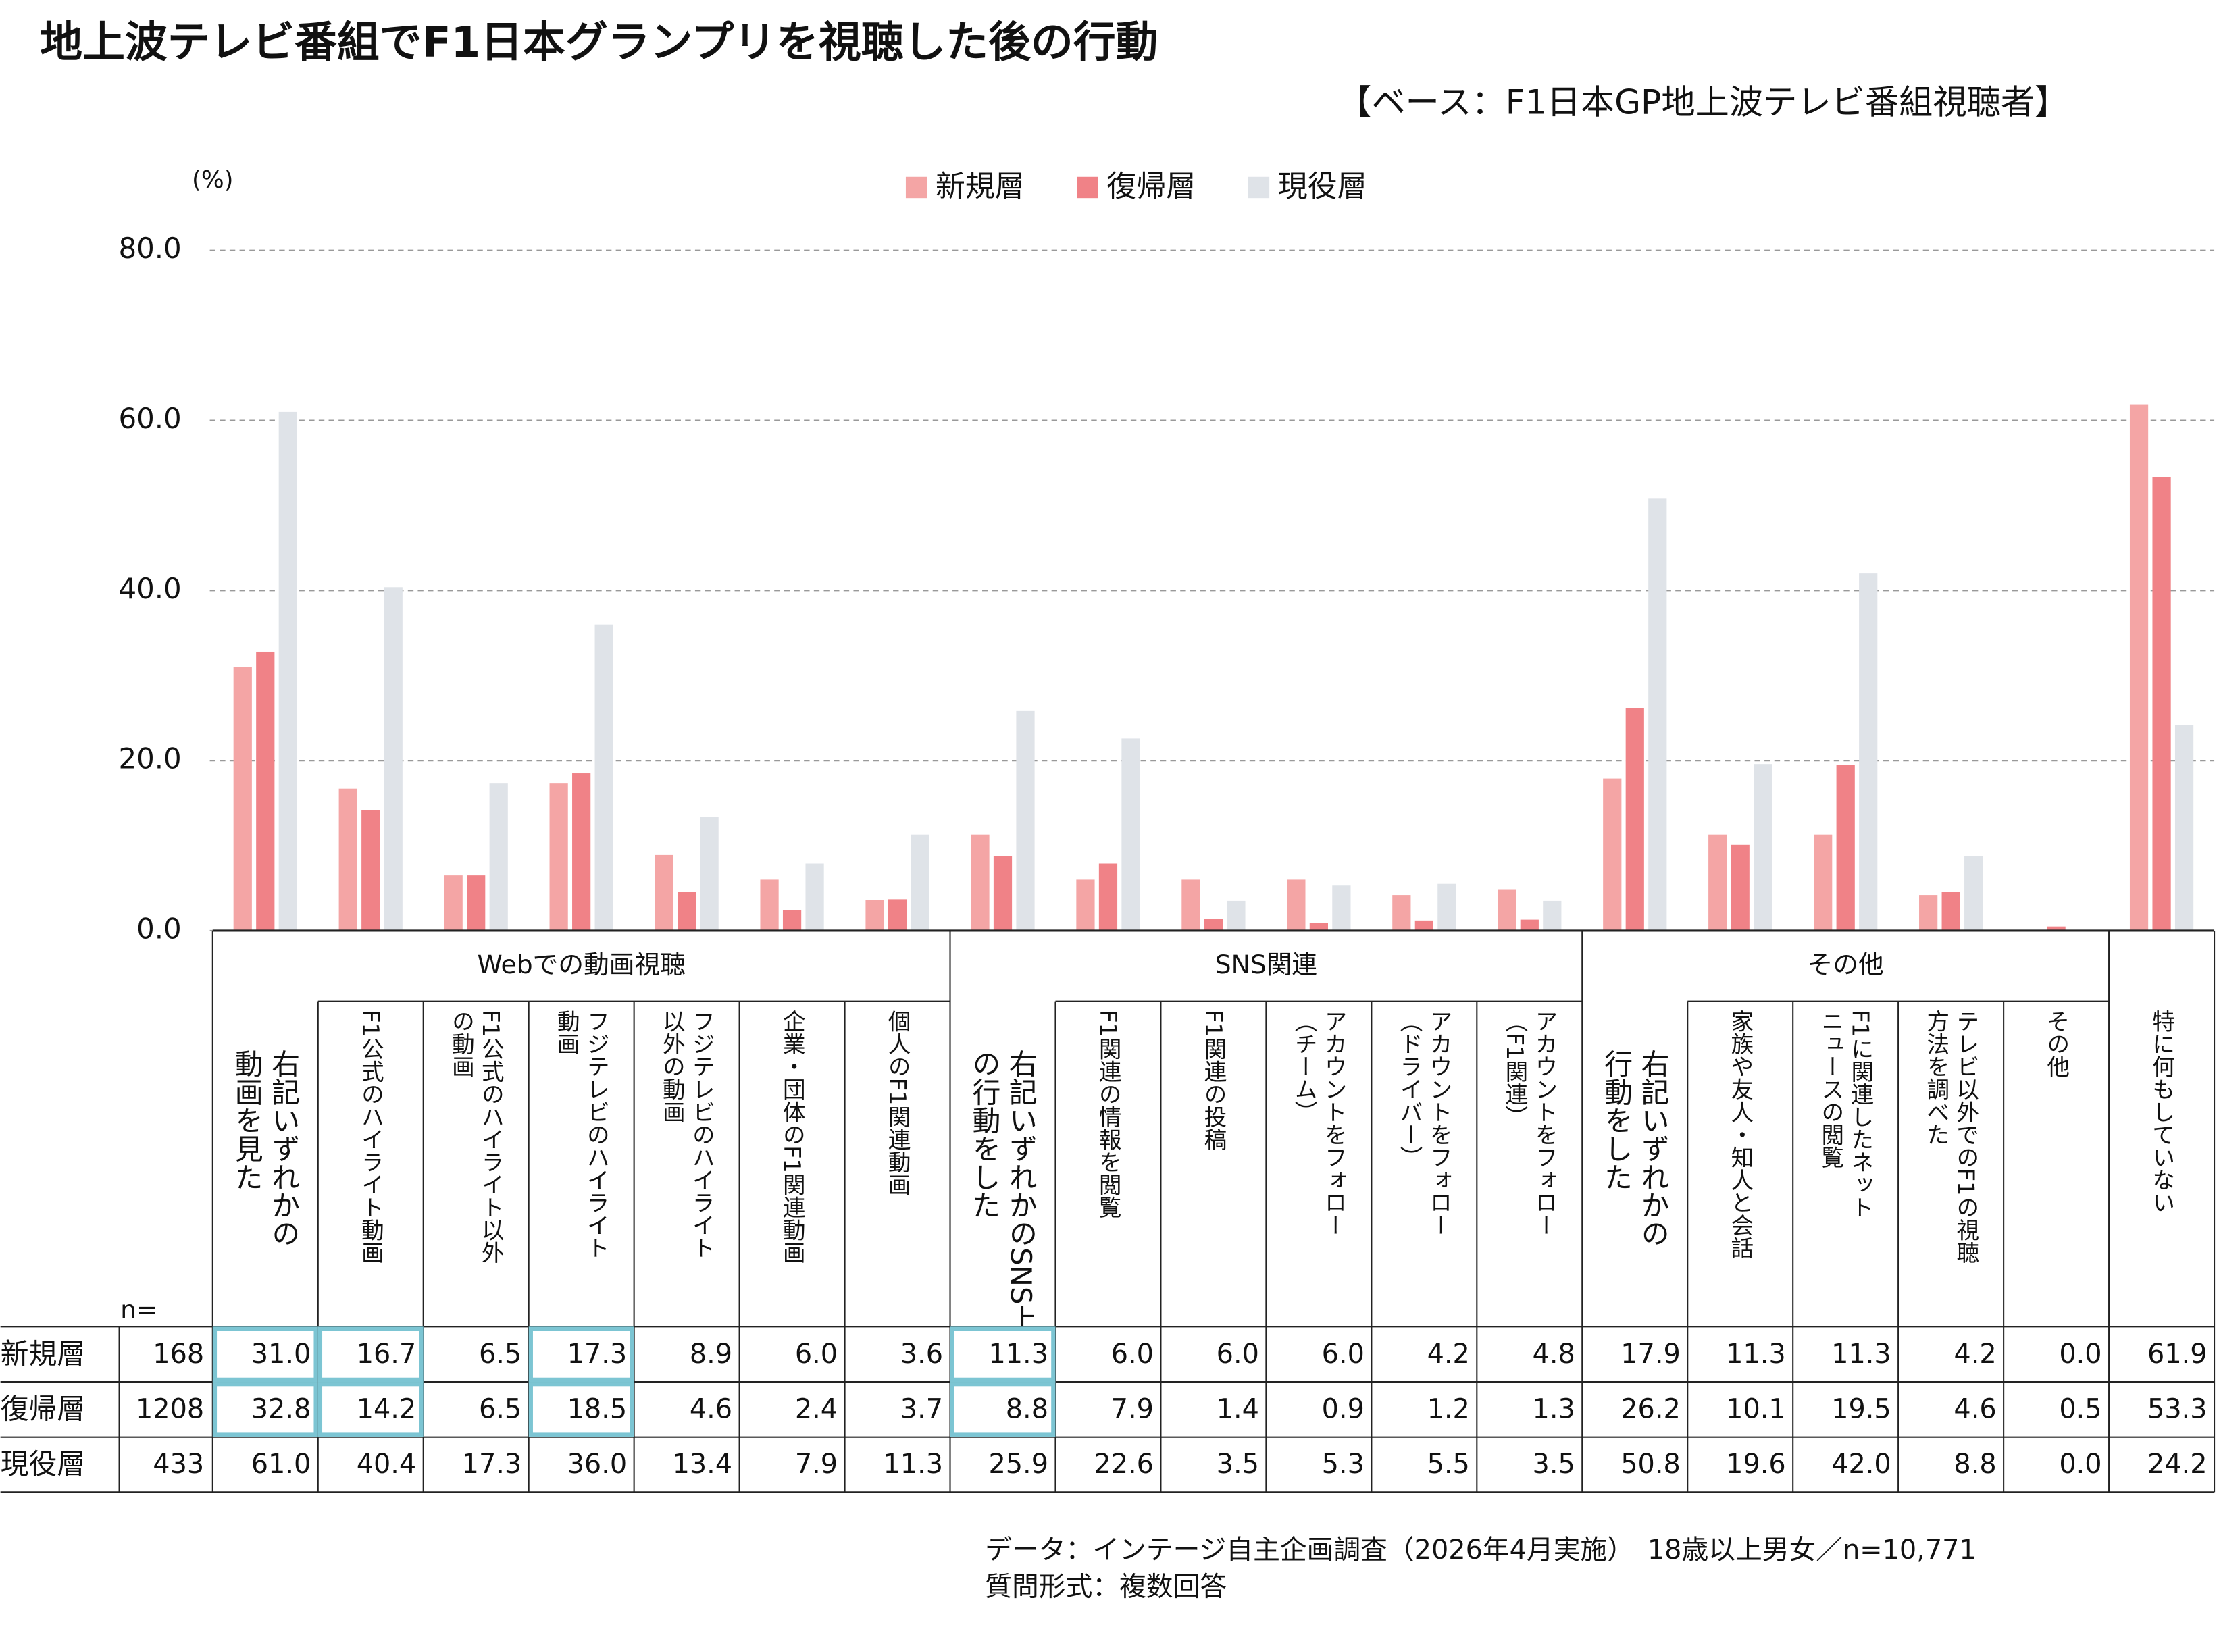 The height and width of the screenshot is (1652, 2219). Describe the element at coordinates (281, 1465) in the screenshot. I see `table-value: 61.0` at that location.